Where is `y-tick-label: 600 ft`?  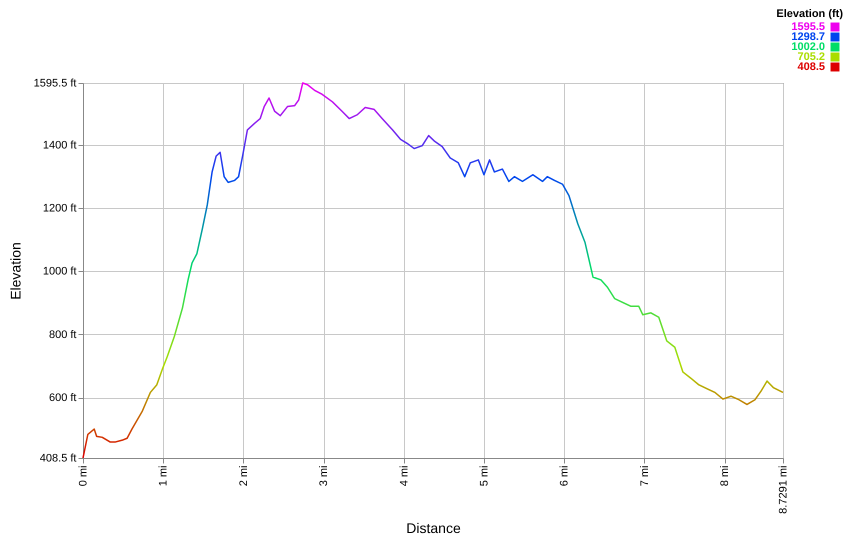 y-tick-label: 600 ft is located at coordinates (62, 398).